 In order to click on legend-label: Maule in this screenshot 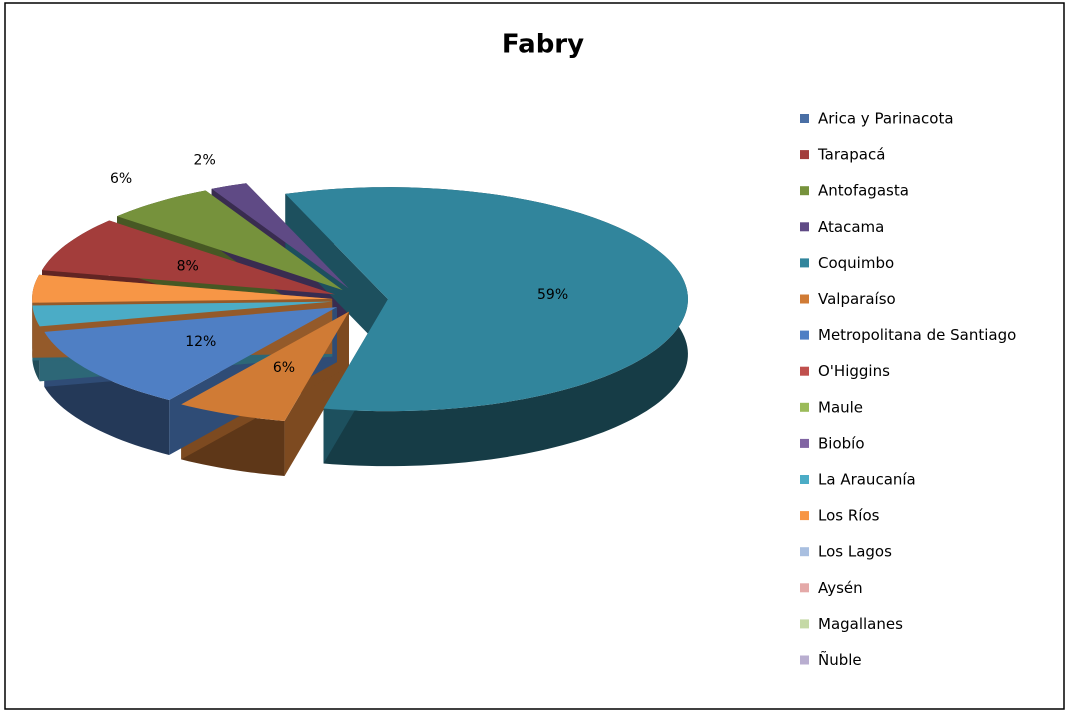, I will do `click(840, 407)`.